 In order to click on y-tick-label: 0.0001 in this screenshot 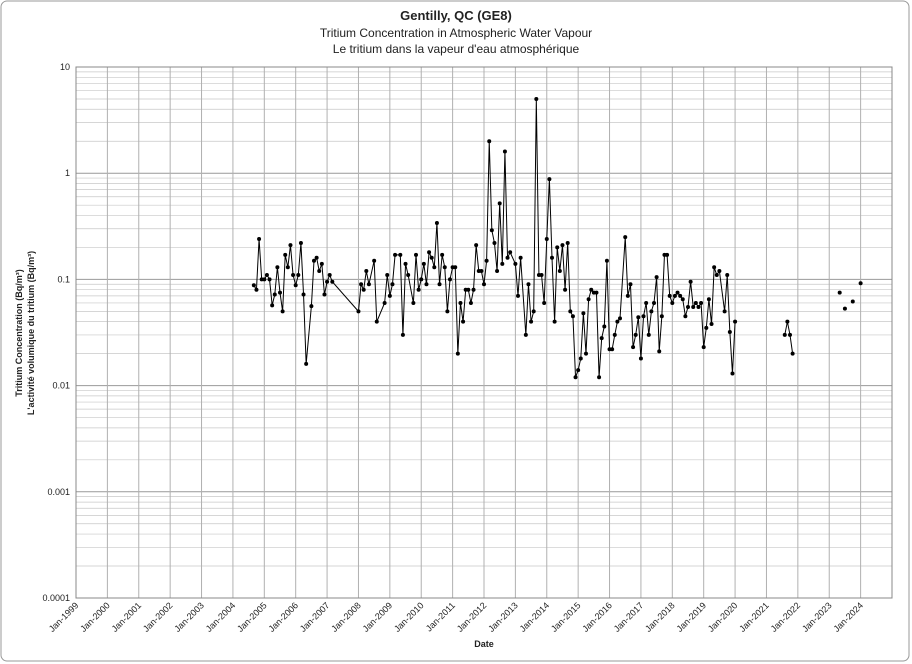, I will do `click(56, 598)`.